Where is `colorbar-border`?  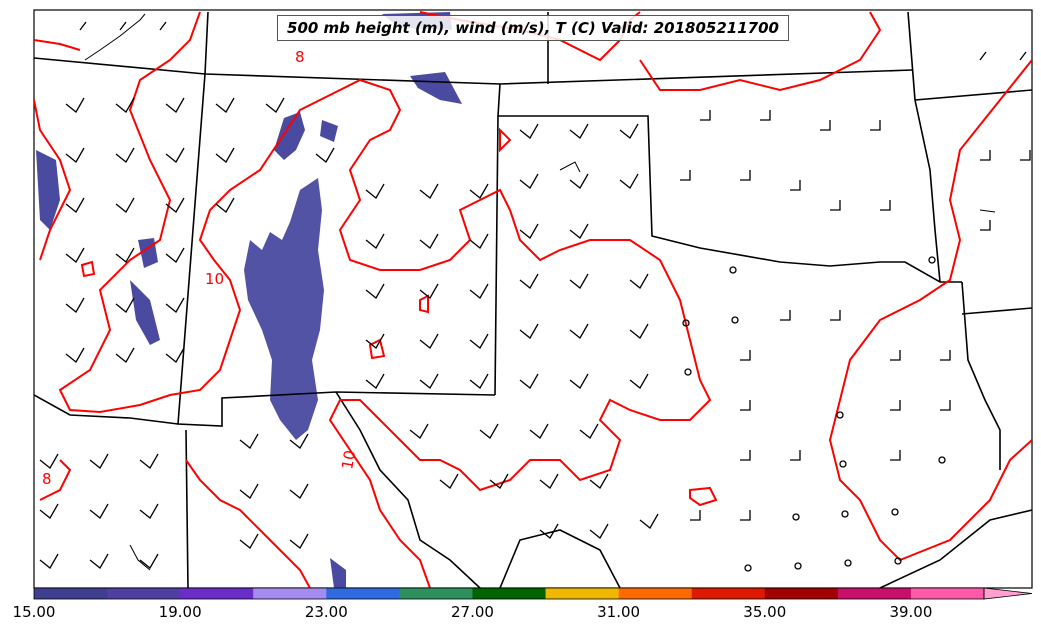
colorbar-border is located at coordinates (509, 593).